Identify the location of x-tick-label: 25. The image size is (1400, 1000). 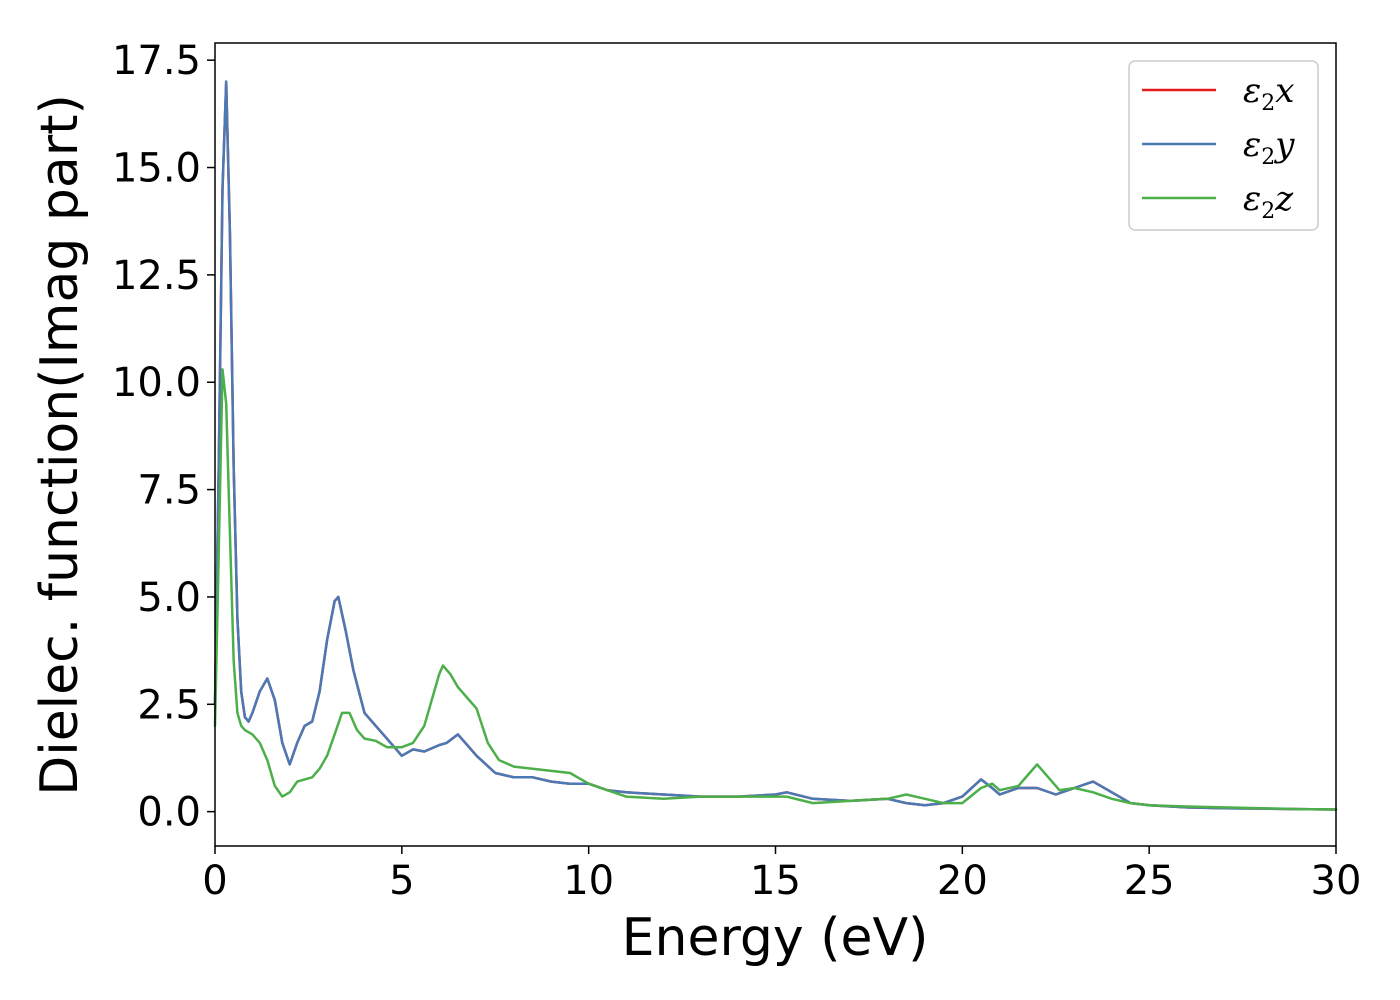
(1149, 881).